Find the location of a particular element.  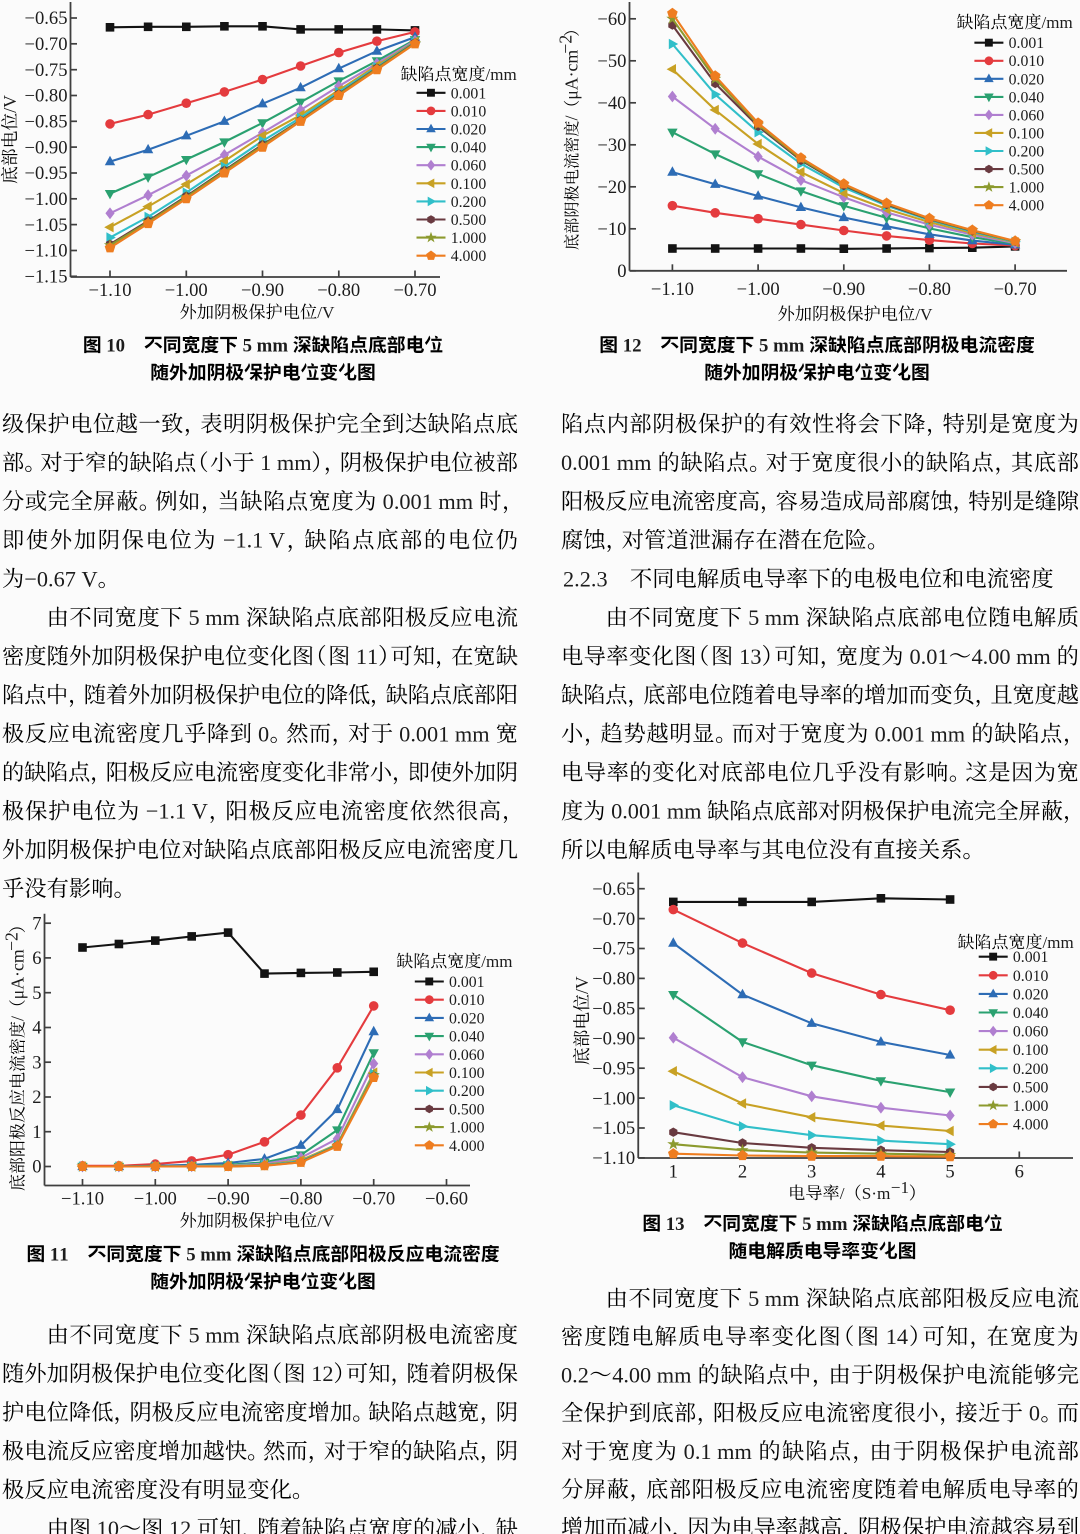

svg-text: −40 is located at coordinates (611, 103).